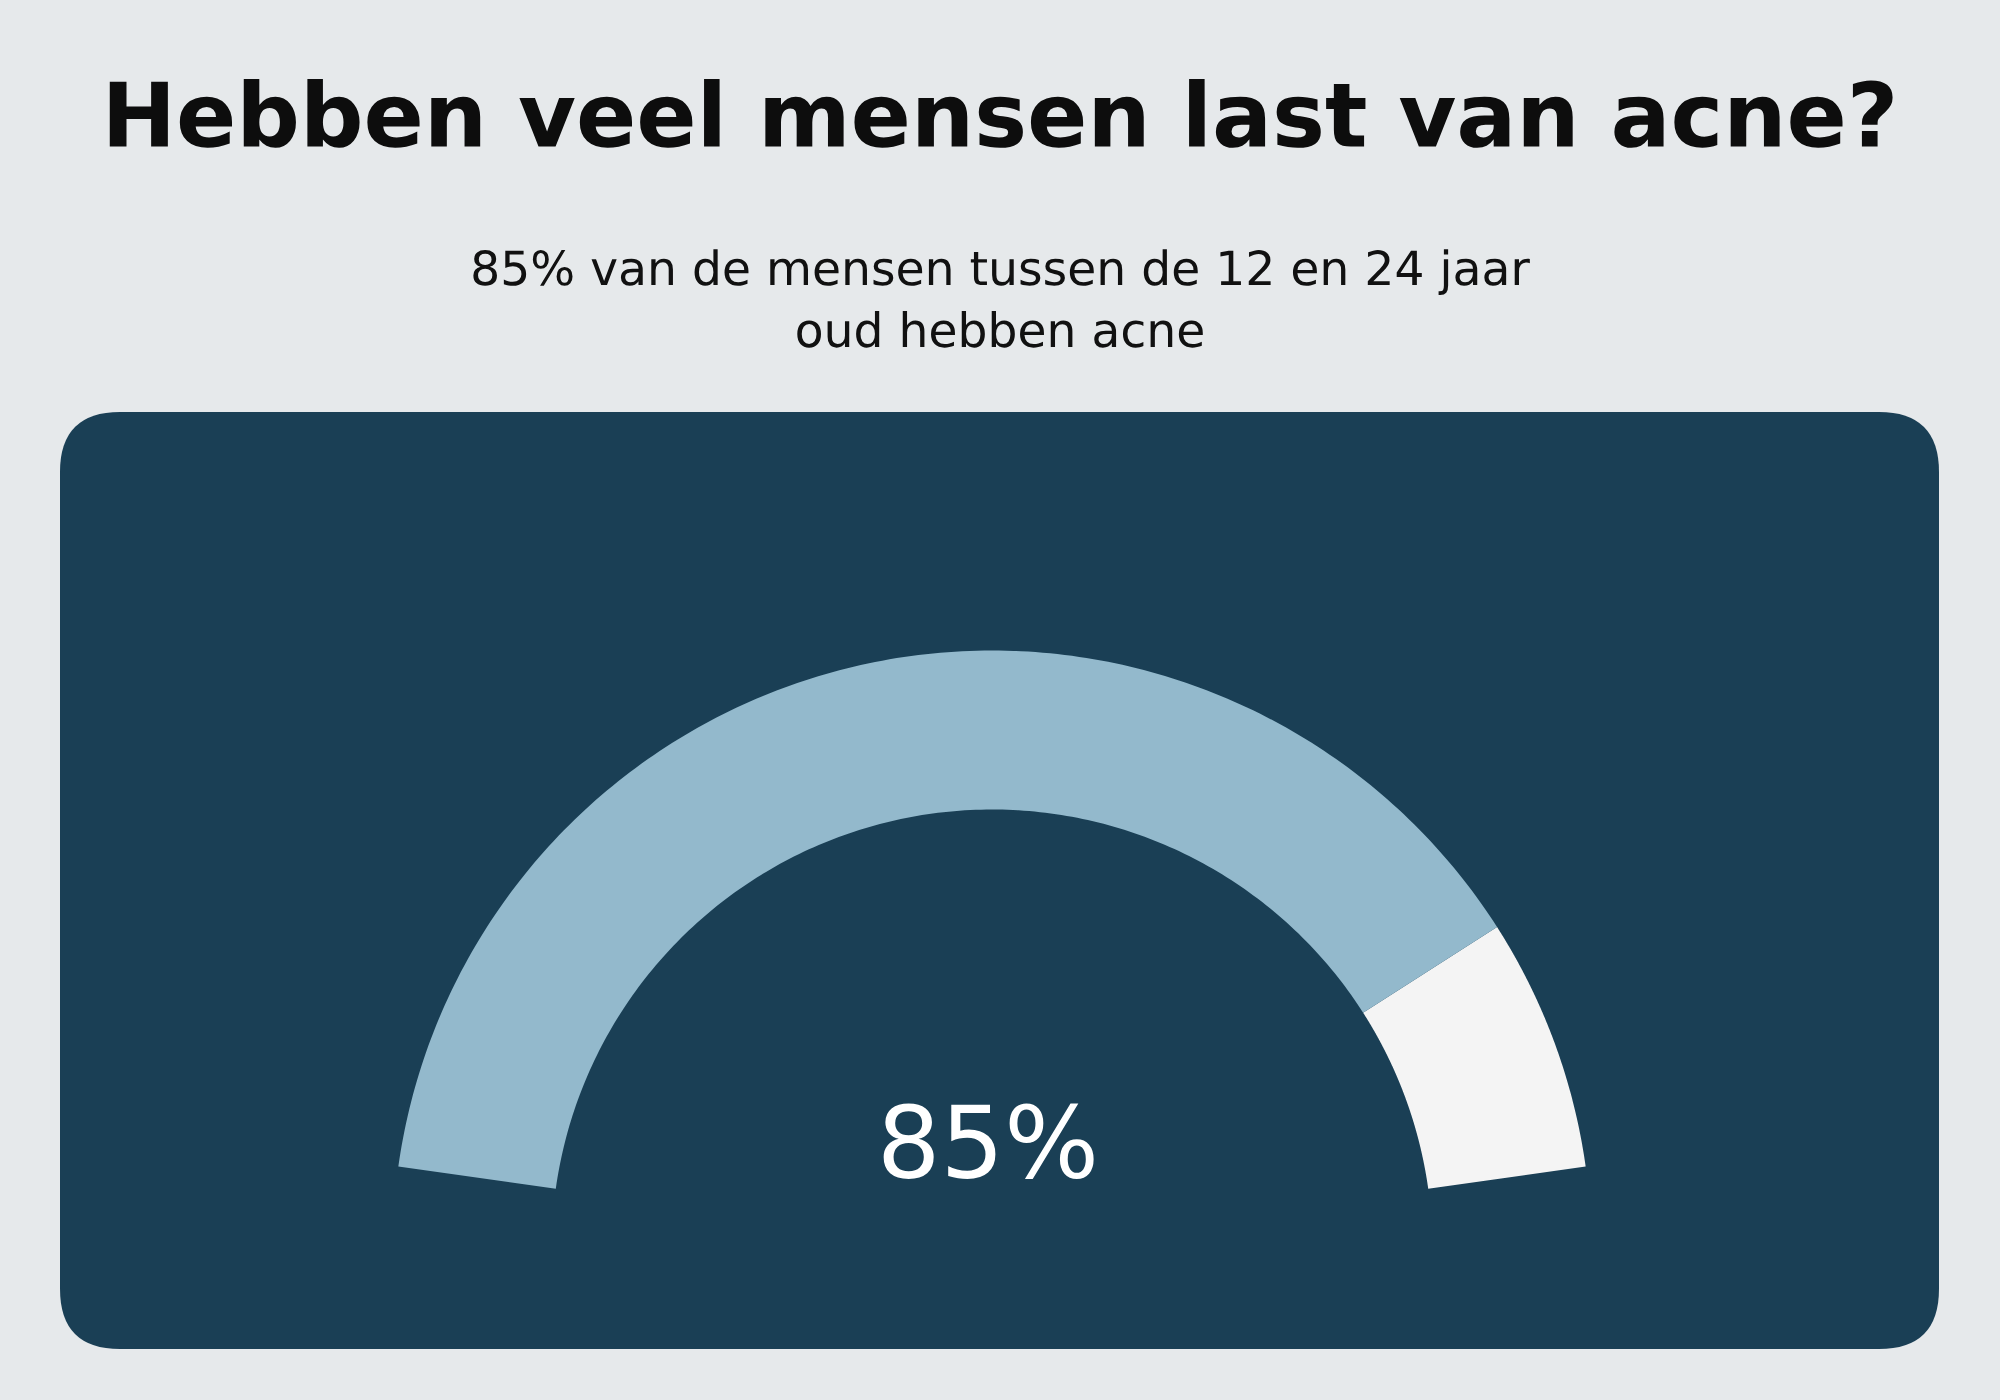  What do you see at coordinates (988, 1141) in the screenshot?
I see `data-label: 85%` at bounding box center [988, 1141].